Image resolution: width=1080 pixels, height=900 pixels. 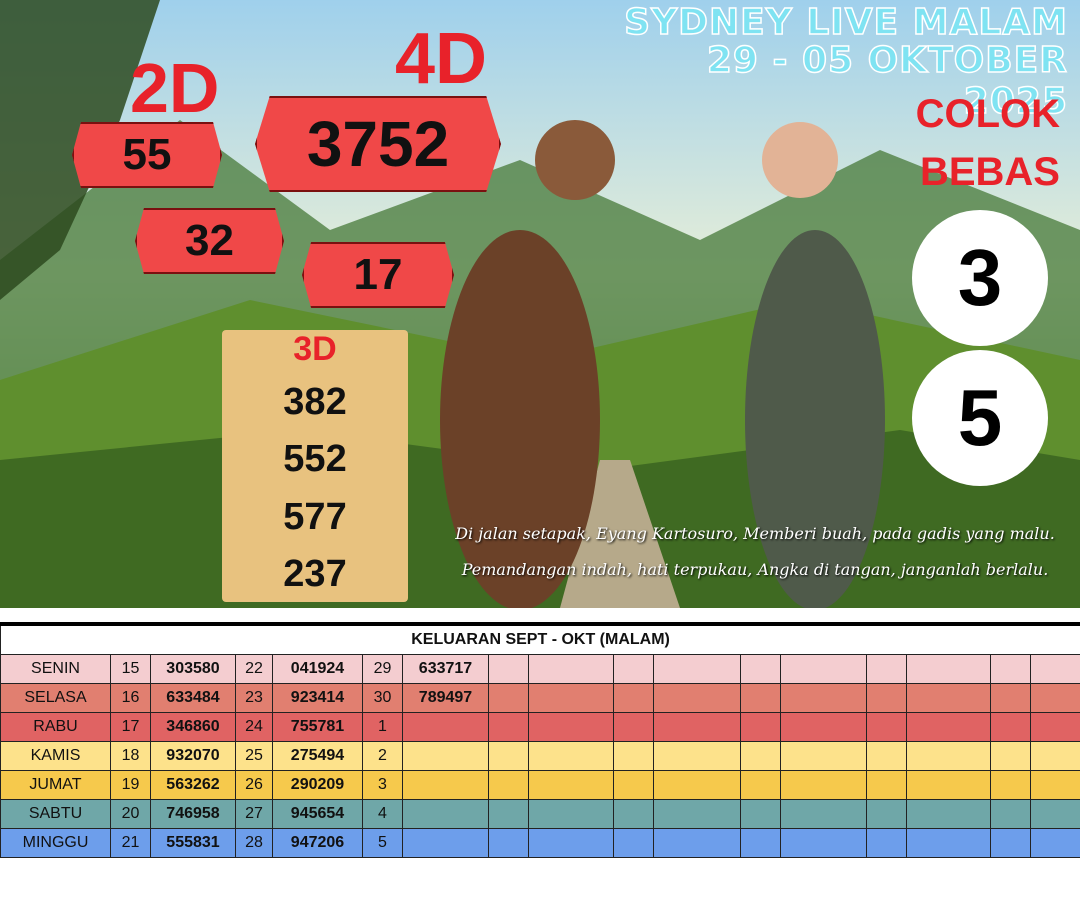 I want to click on day-cell: RABU, so click(x=55, y=727).